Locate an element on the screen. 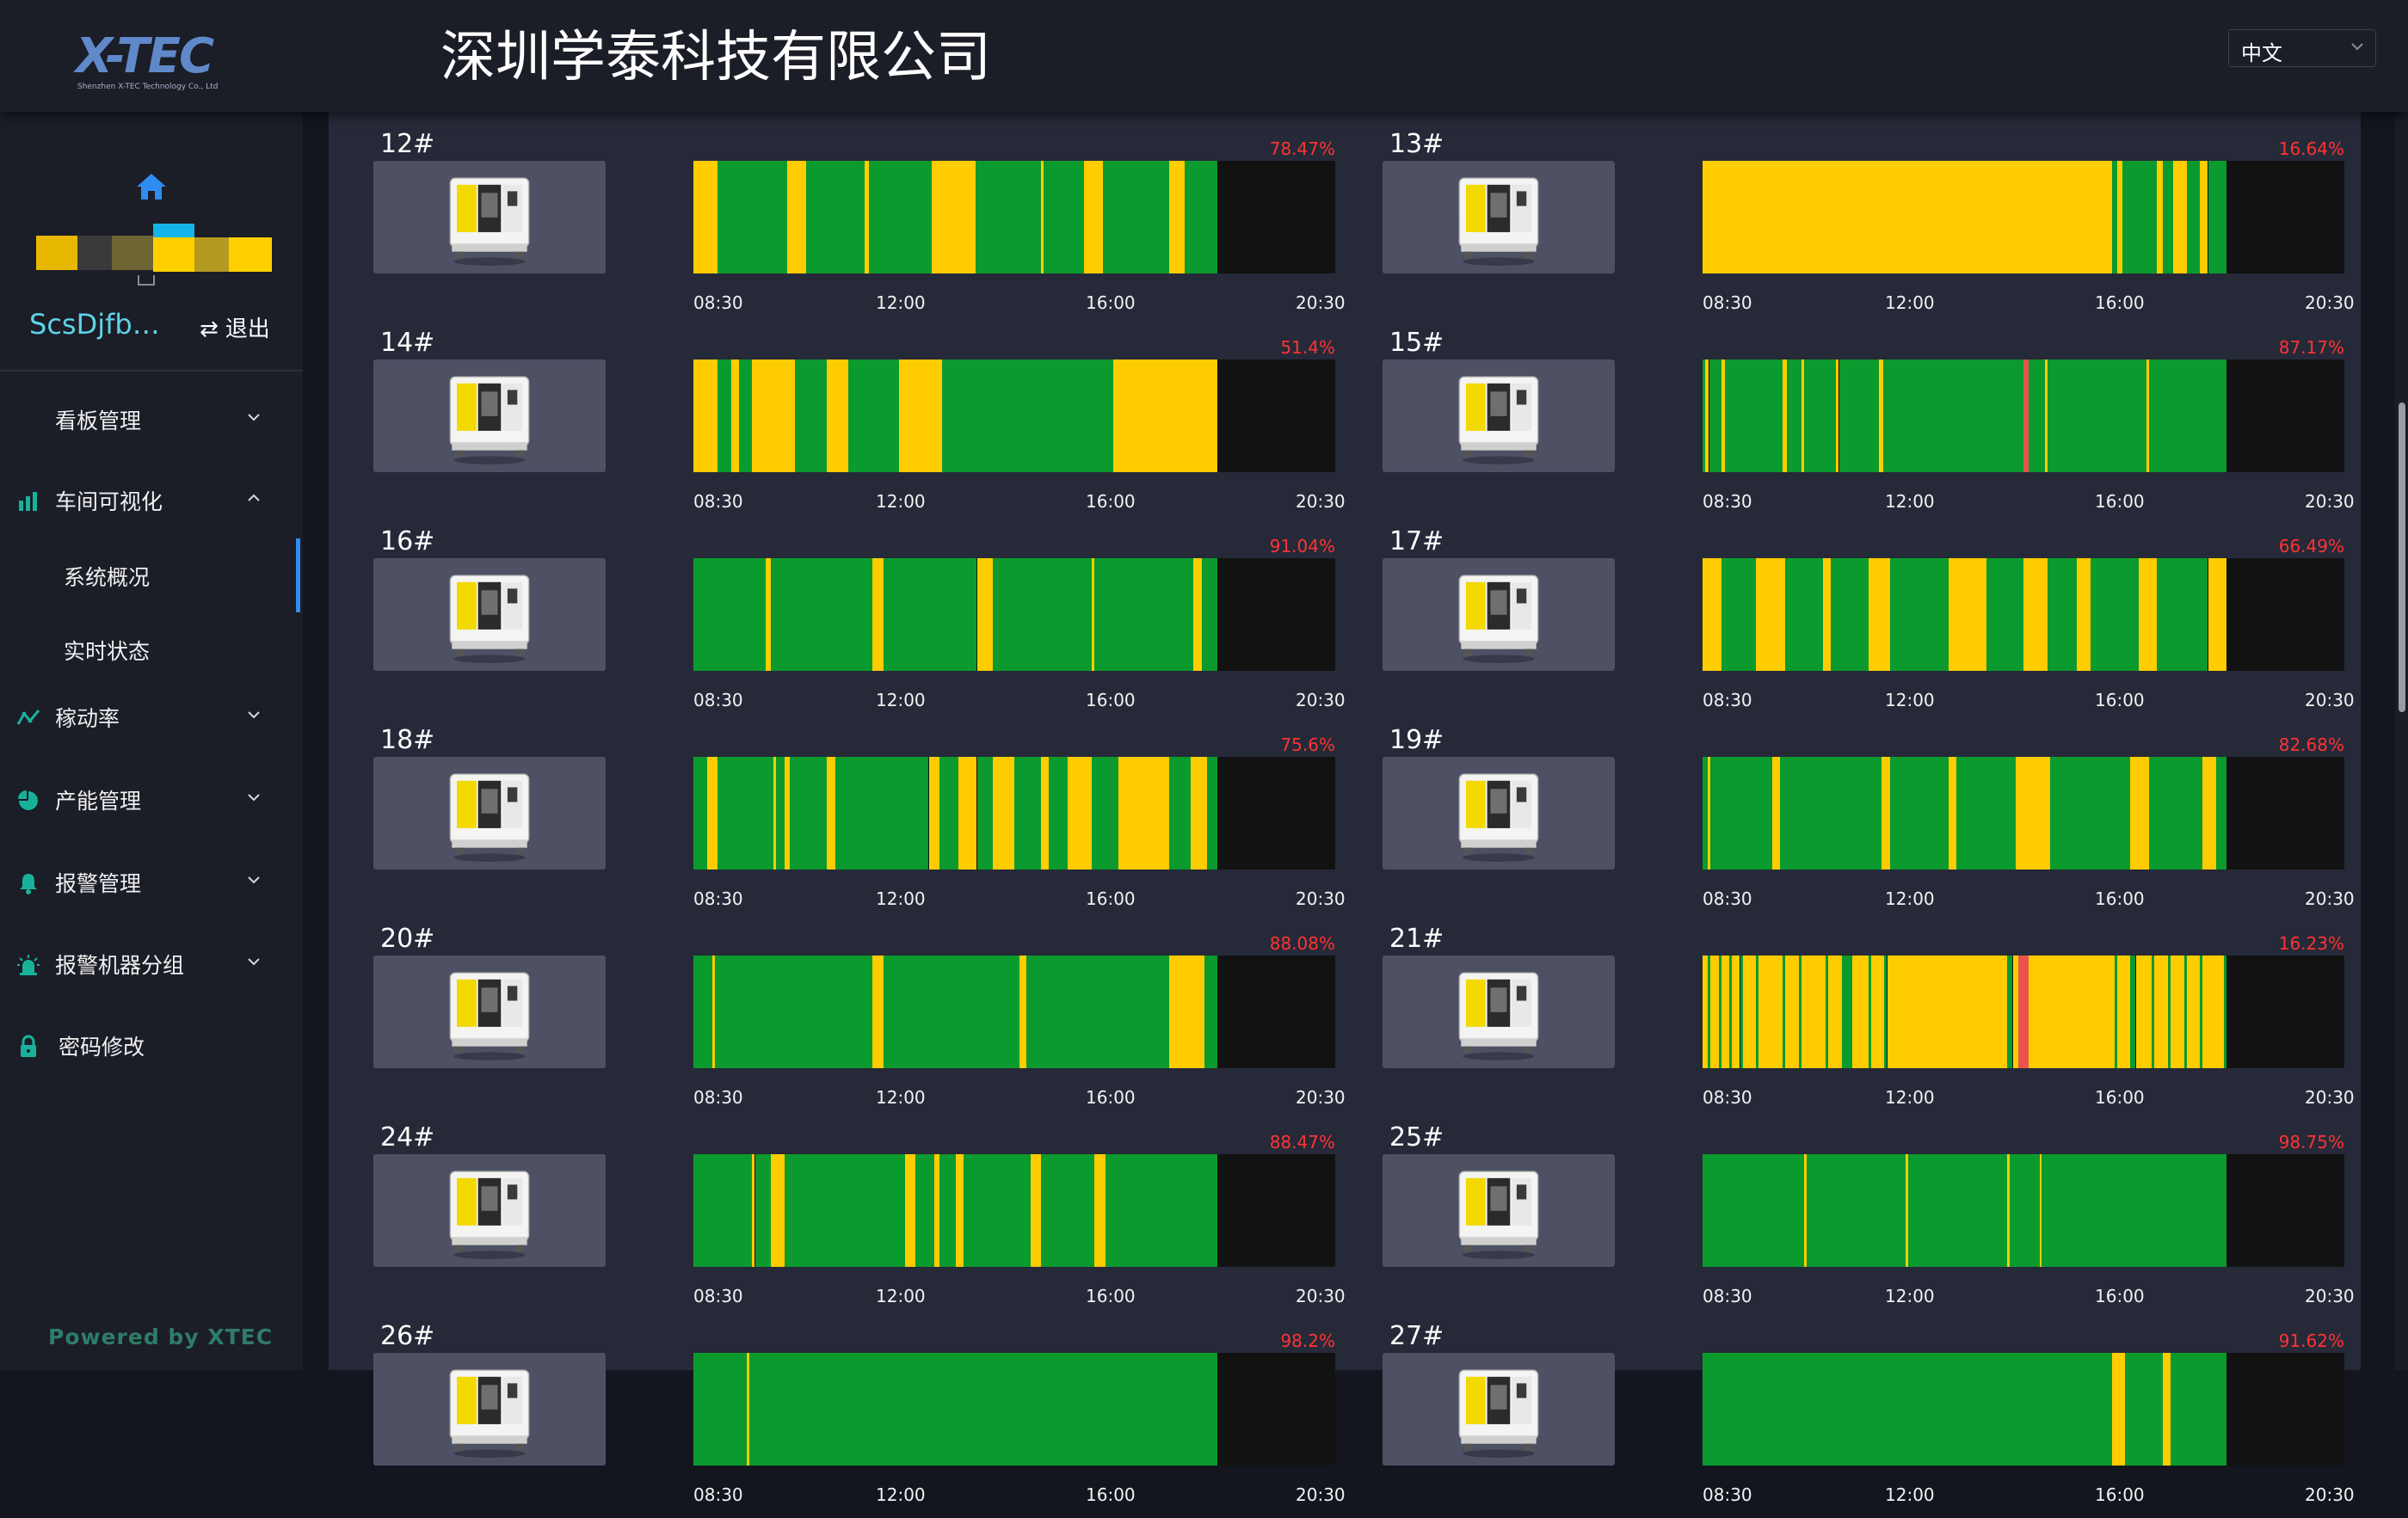 The height and width of the screenshot is (1518, 2408). utilization-percent: 51.4% is located at coordinates (1307, 347).